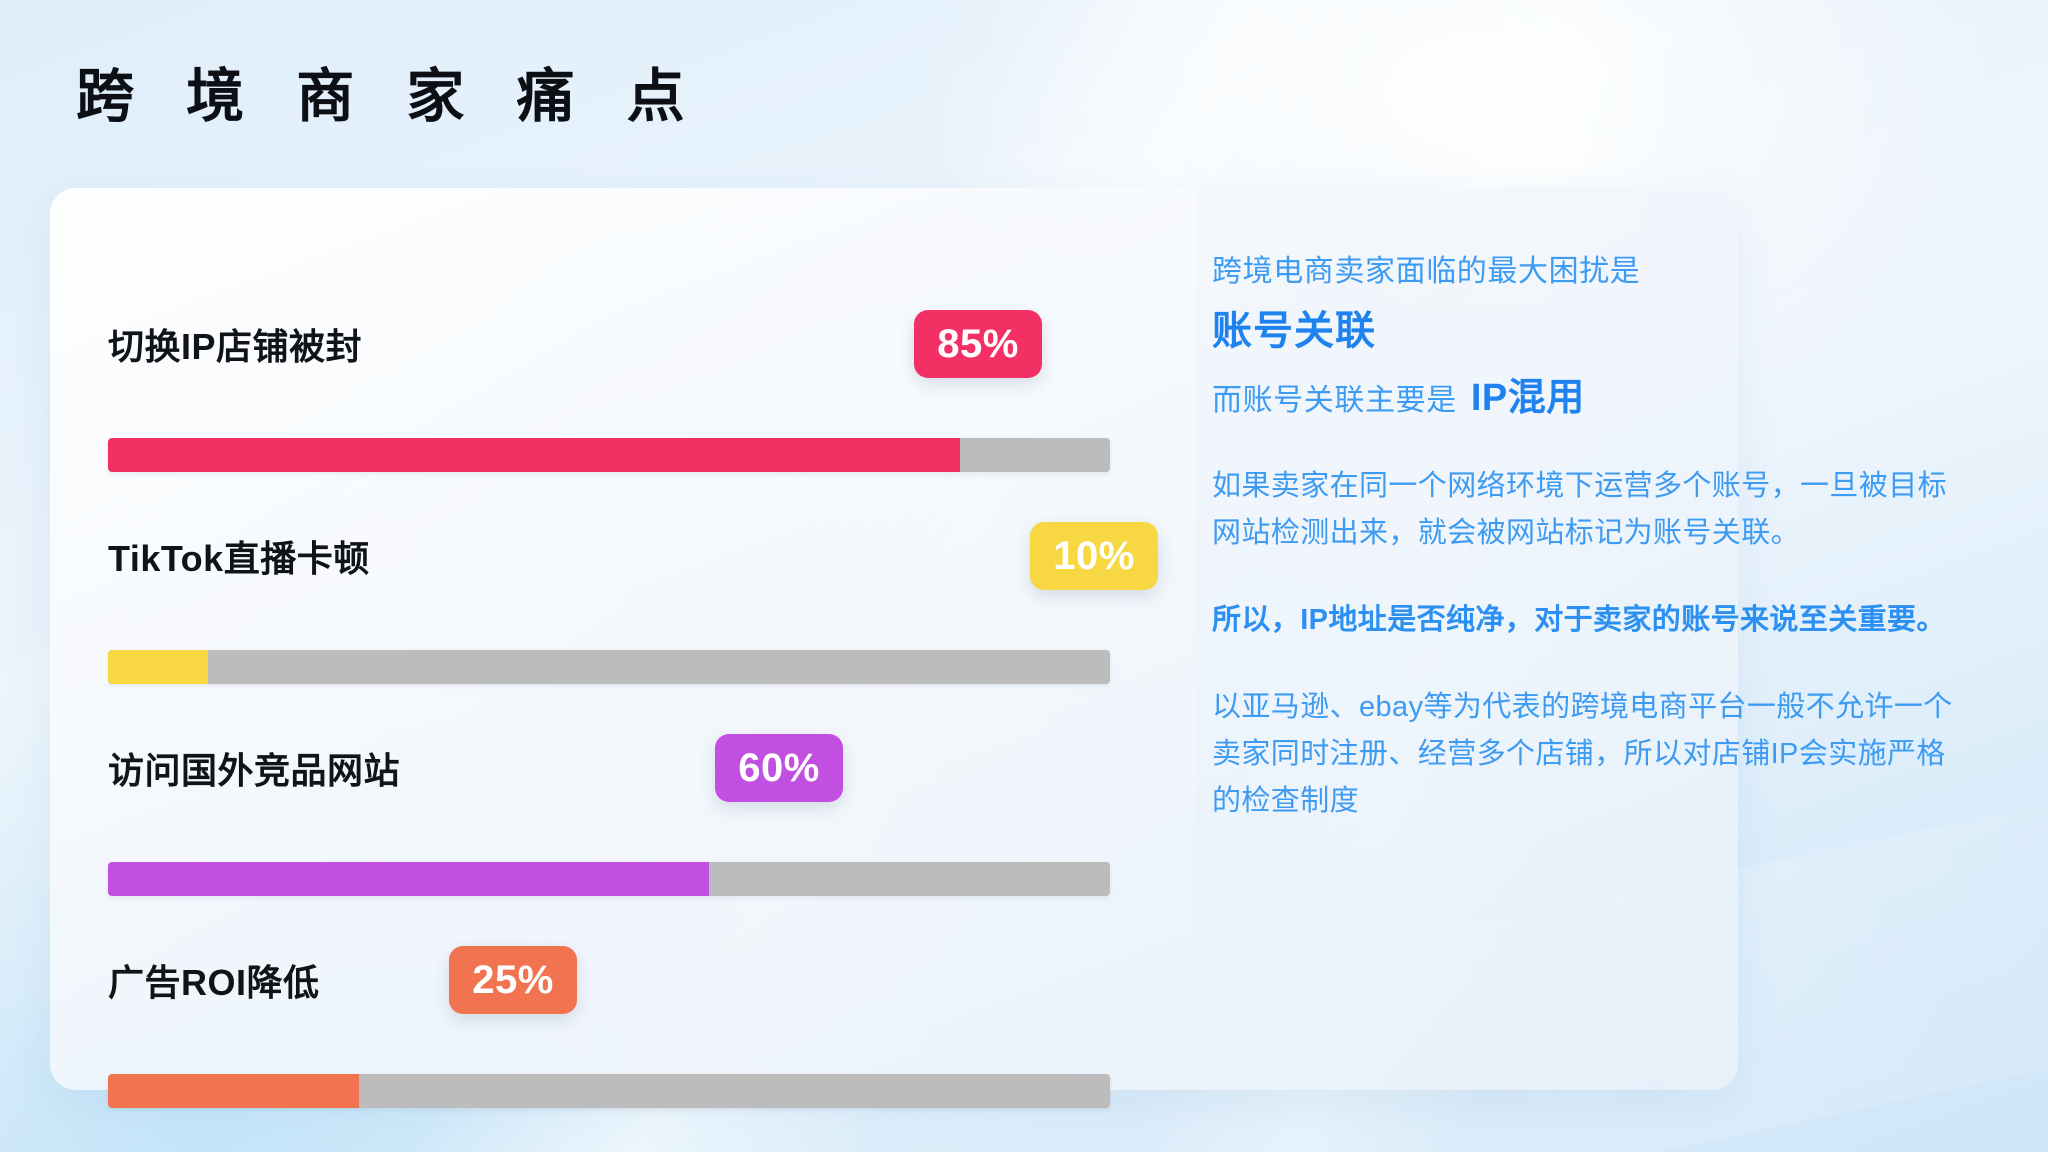 The image size is (2048, 1152). What do you see at coordinates (1579, 619) in the screenshot?
I see `side-panel-paragraph-2: 所以，IP地址是否纯净，对于卖家的账号来说至关重要。` at bounding box center [1579, 619].